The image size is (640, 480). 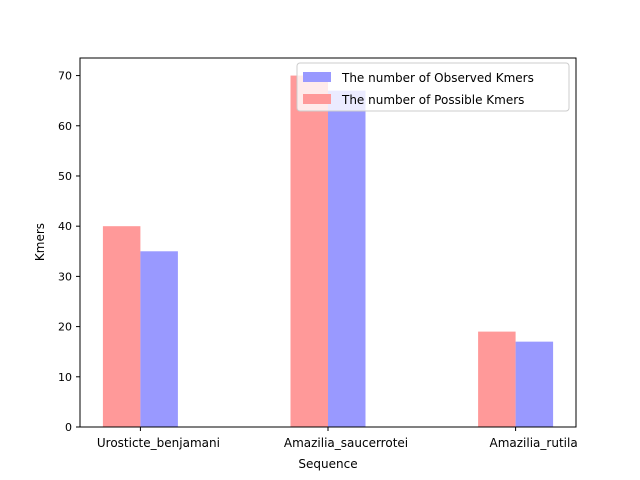 What do you see at coordinates (534, 443) in the screenshot?
I see `x-tick-label: Amazilia_rutila` at bounding box center [534, 443].